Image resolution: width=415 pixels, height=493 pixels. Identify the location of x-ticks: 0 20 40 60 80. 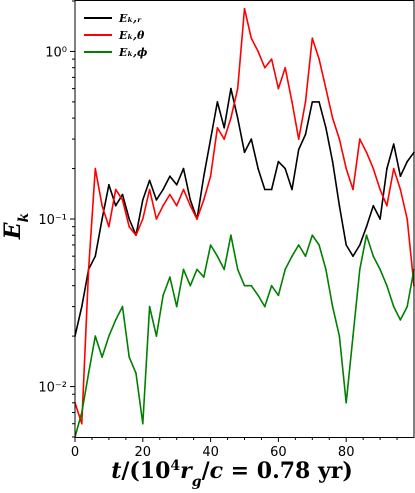
(234, 448).